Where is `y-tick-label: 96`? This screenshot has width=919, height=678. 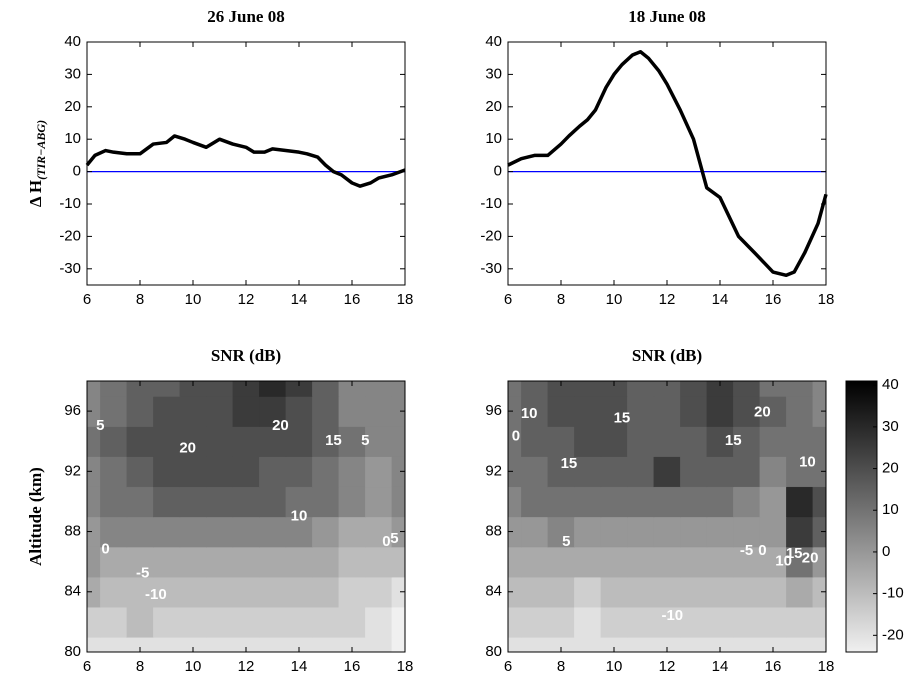
y-tick-label: 96 is located at coordinates (72, 410).